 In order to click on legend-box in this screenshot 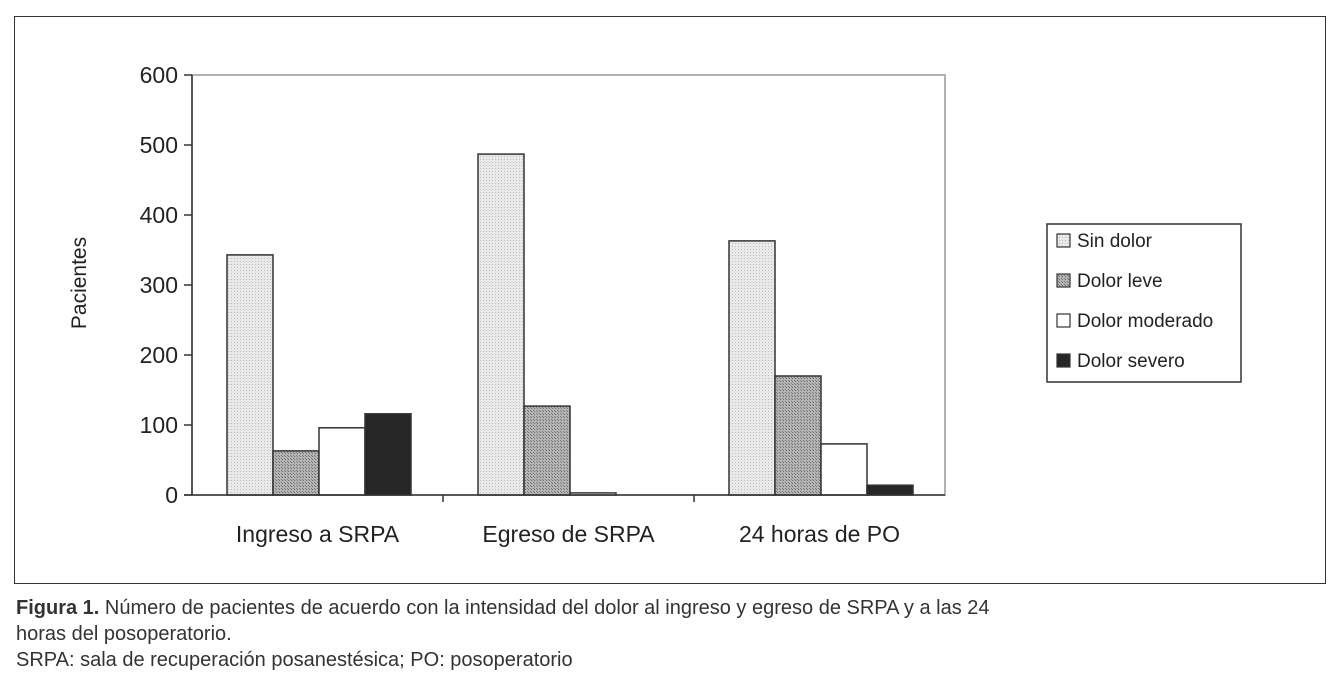, I will do `click(1144, 303)`.